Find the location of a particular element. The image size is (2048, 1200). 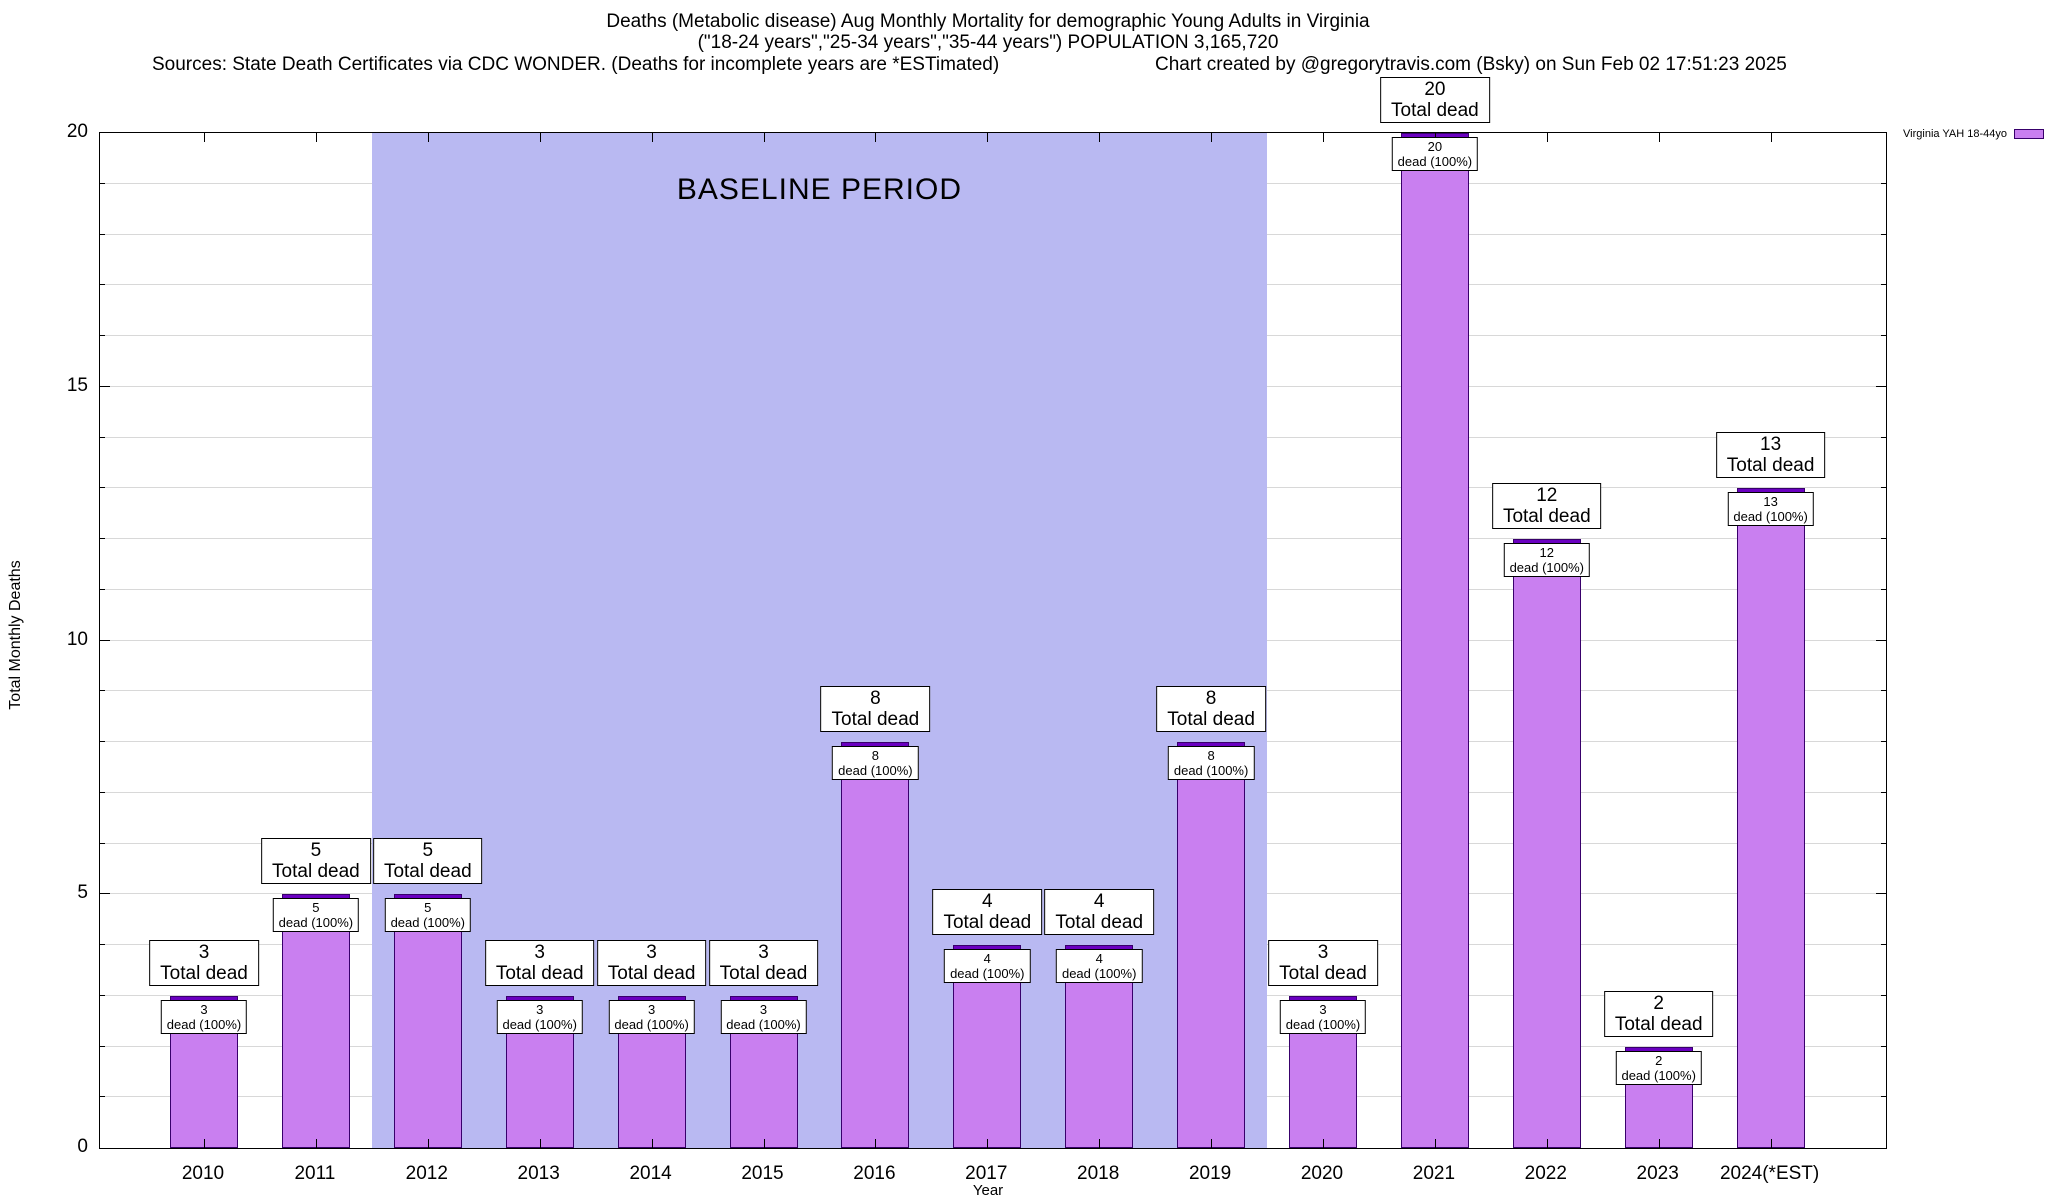

y-tick-label-10: 10 is located at coordinates (77, 639).